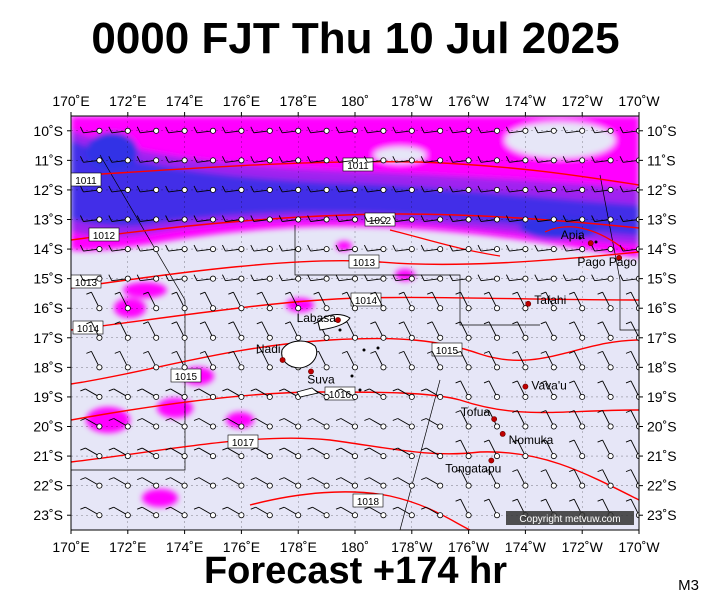 The image size is (711, 600). I want to click on place-label: Nadi, so click(268, 349).